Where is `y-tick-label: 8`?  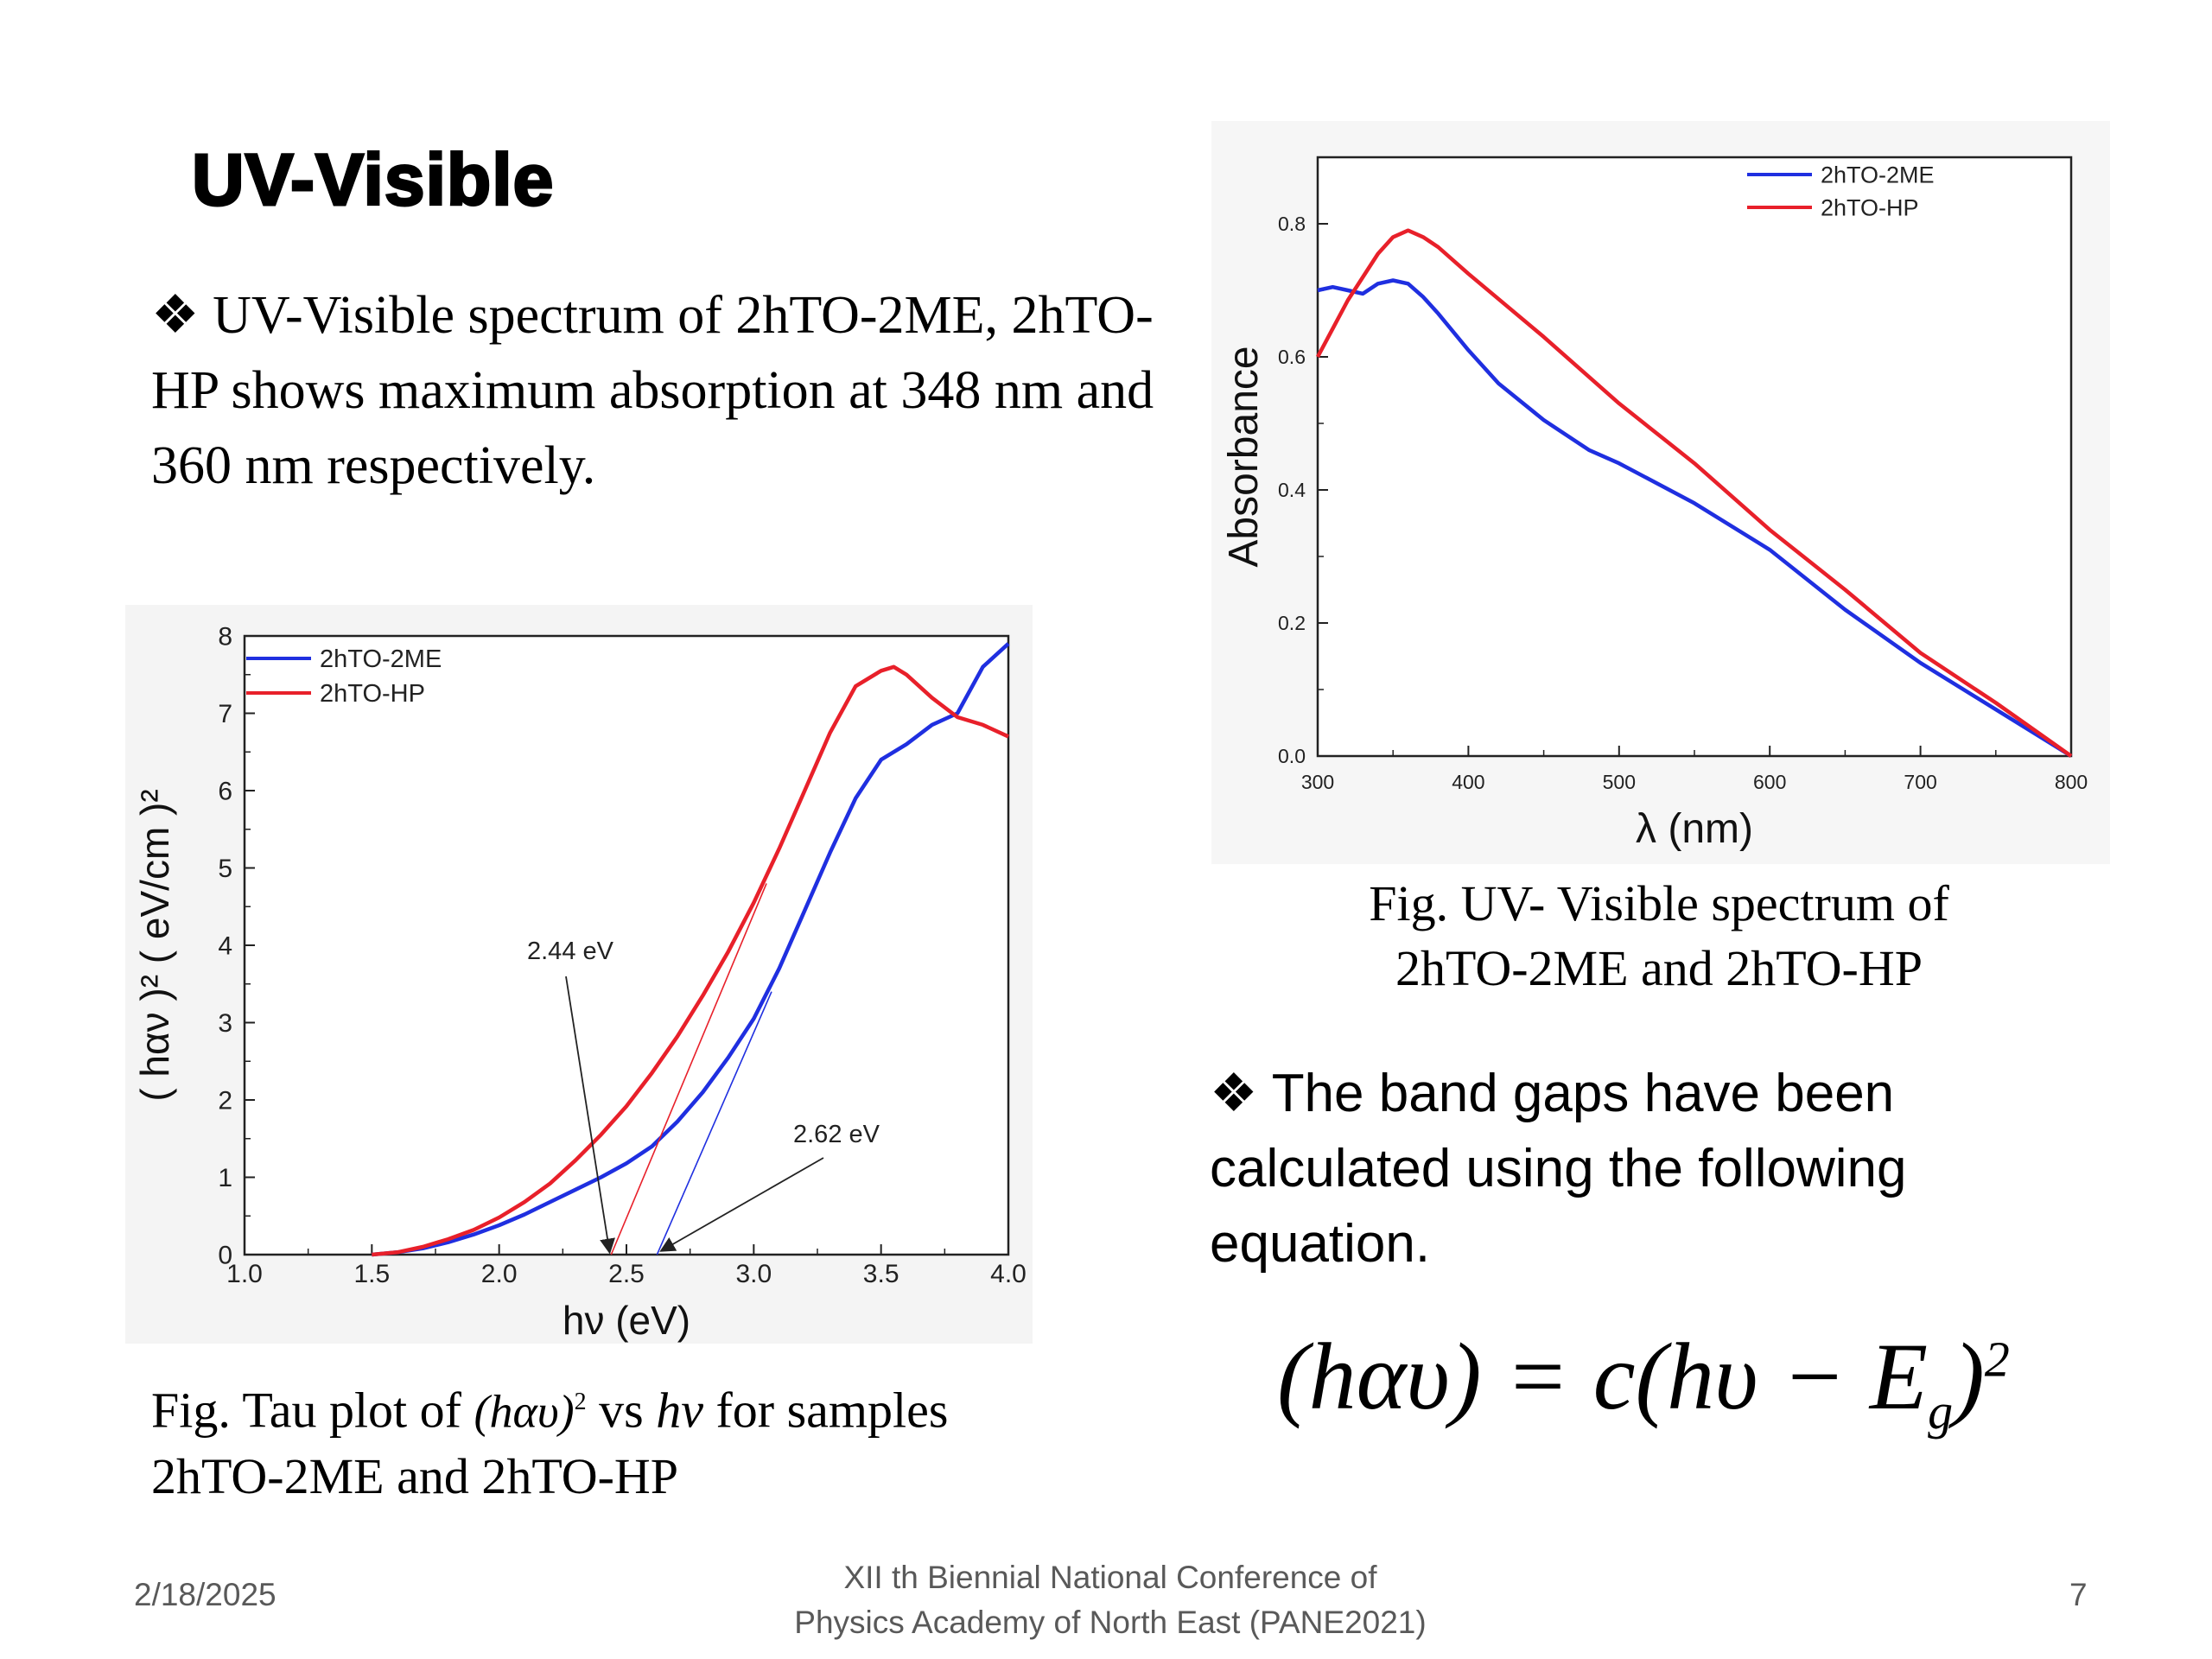
y-tick-label: 8 is located at coordinates (225, 637).